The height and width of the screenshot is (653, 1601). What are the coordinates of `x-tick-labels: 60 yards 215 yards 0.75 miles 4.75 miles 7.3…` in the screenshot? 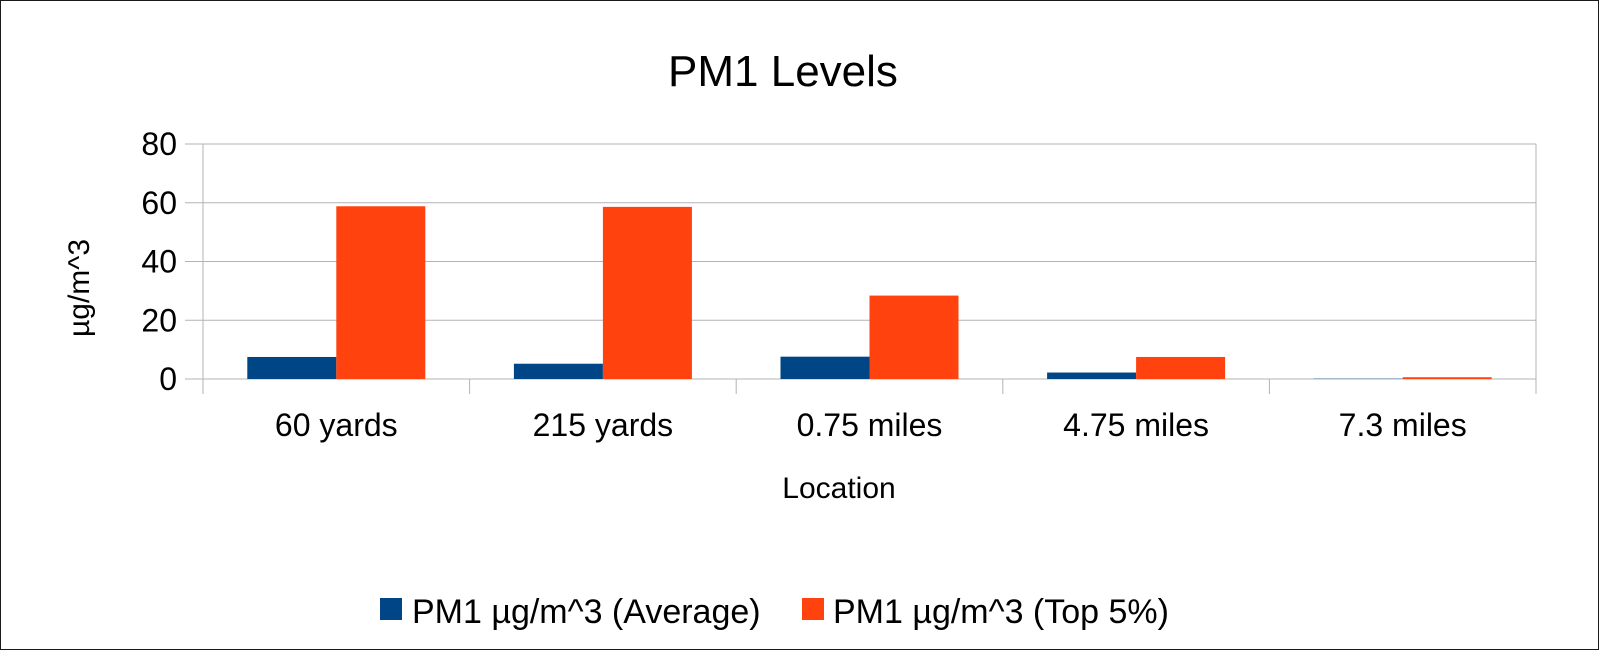 It's located at (871, 425).